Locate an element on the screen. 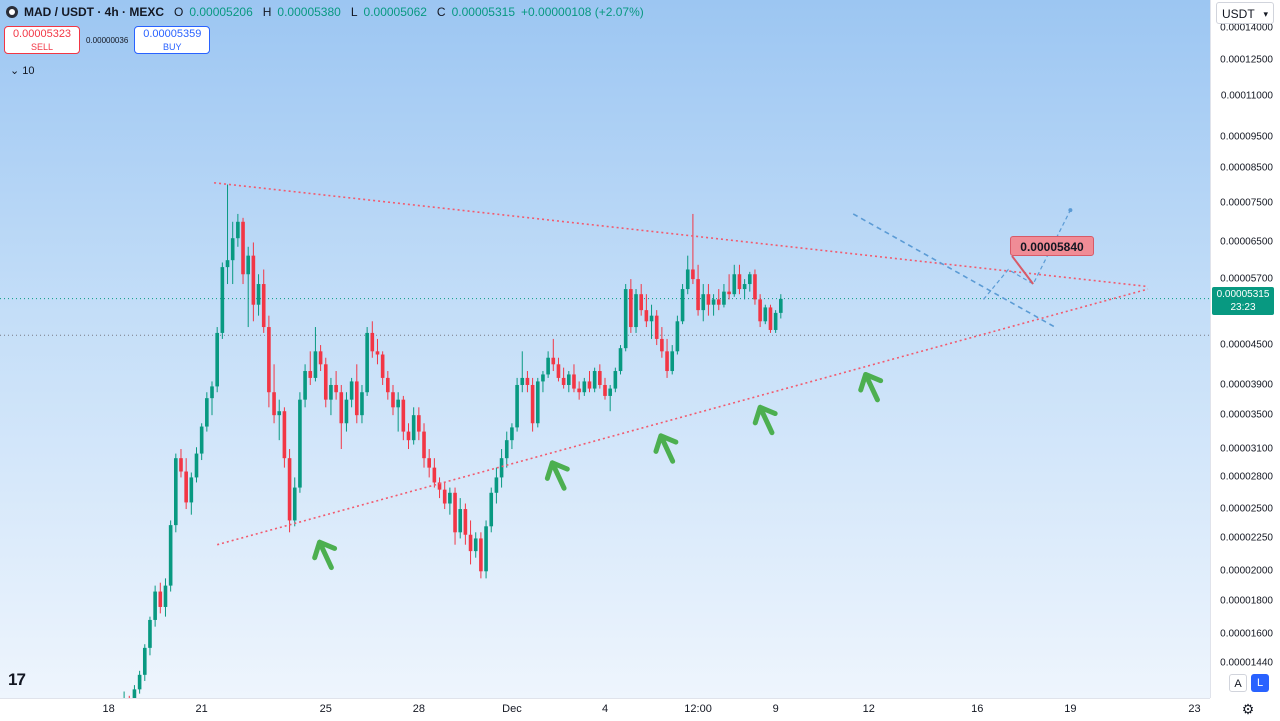 This screenshot has height=721, width=1280. time-tick-label: 9 is located at coordinates (775, 709).